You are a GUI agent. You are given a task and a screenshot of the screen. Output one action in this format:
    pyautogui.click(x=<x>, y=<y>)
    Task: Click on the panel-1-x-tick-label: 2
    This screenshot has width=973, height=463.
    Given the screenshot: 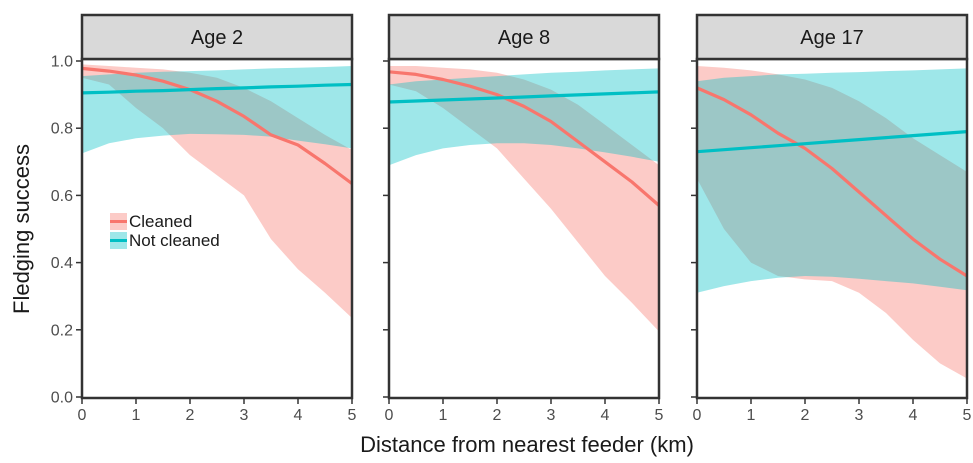 What is the action you would take?
    pyautogui.click(x=190, y=415)
    